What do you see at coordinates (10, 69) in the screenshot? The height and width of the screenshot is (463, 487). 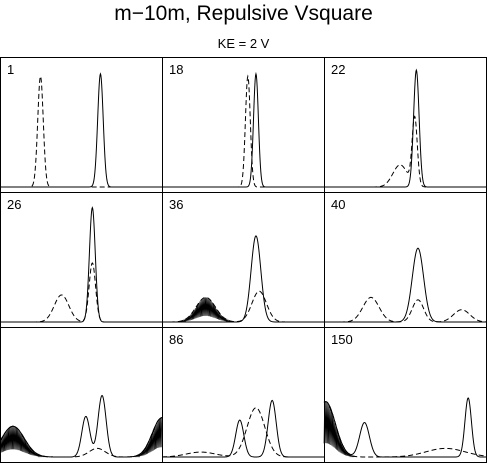 I see `panel-label: 1` at bounding box center [10, 69].